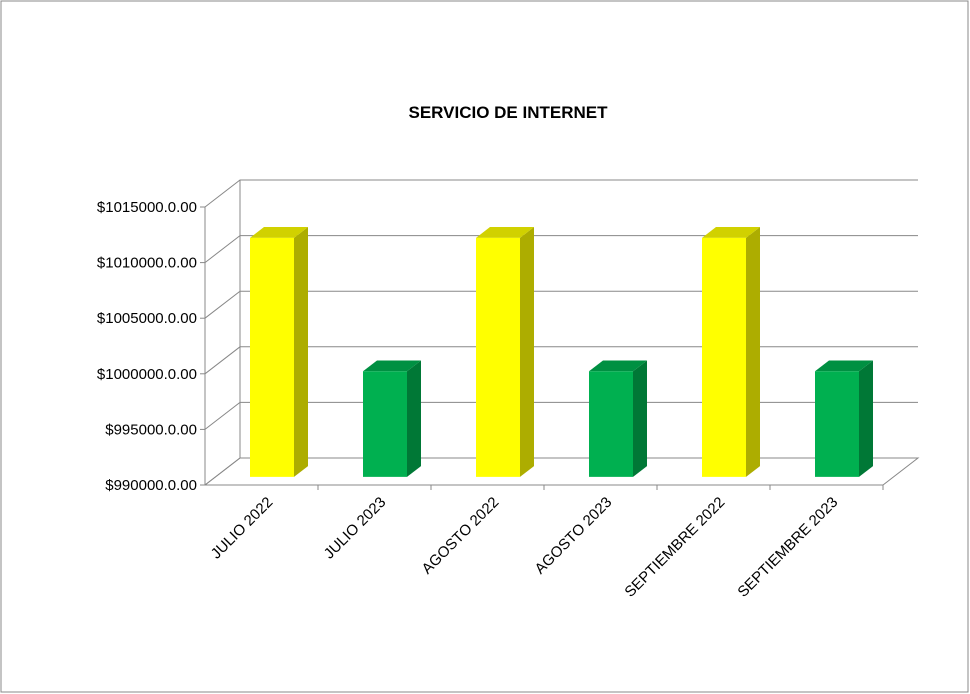  I want to click on y-tick-label: $1000000.0.00, so click(147, 374).